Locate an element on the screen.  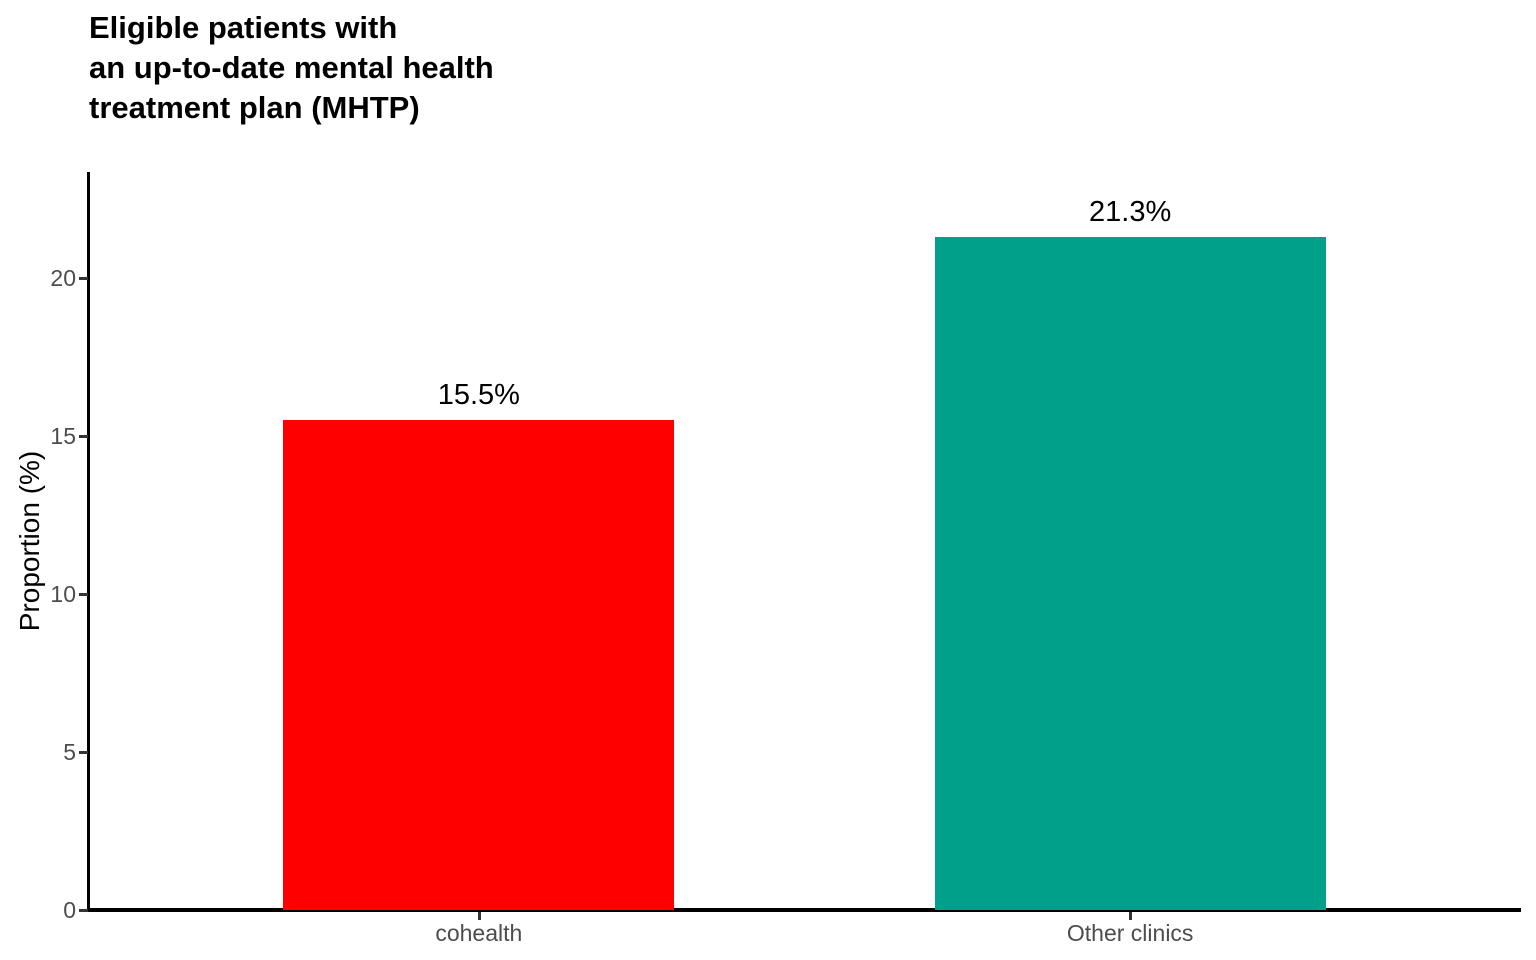
bar-cohealth is located at coordinates (479, 665).